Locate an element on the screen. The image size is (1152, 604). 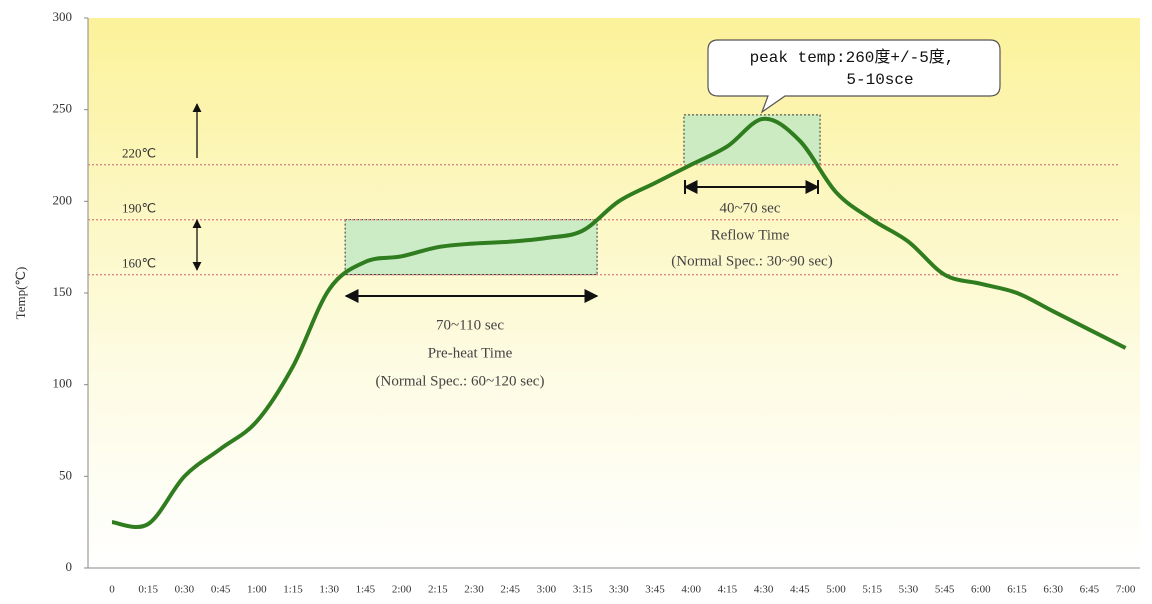
y-tick-label: 200 is located at coordinates (63, 199).